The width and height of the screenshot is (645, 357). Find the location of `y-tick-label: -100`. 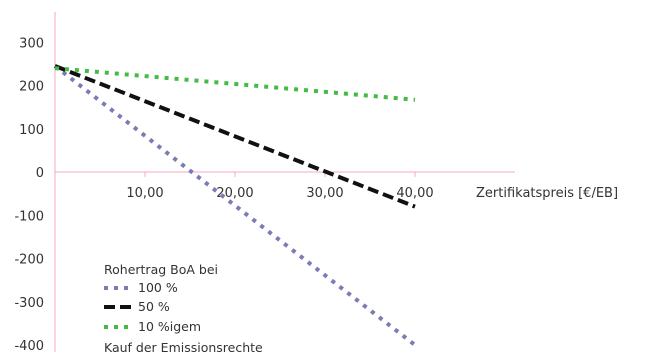

y-tick-label: -100 is located at coordinates (29, 216).